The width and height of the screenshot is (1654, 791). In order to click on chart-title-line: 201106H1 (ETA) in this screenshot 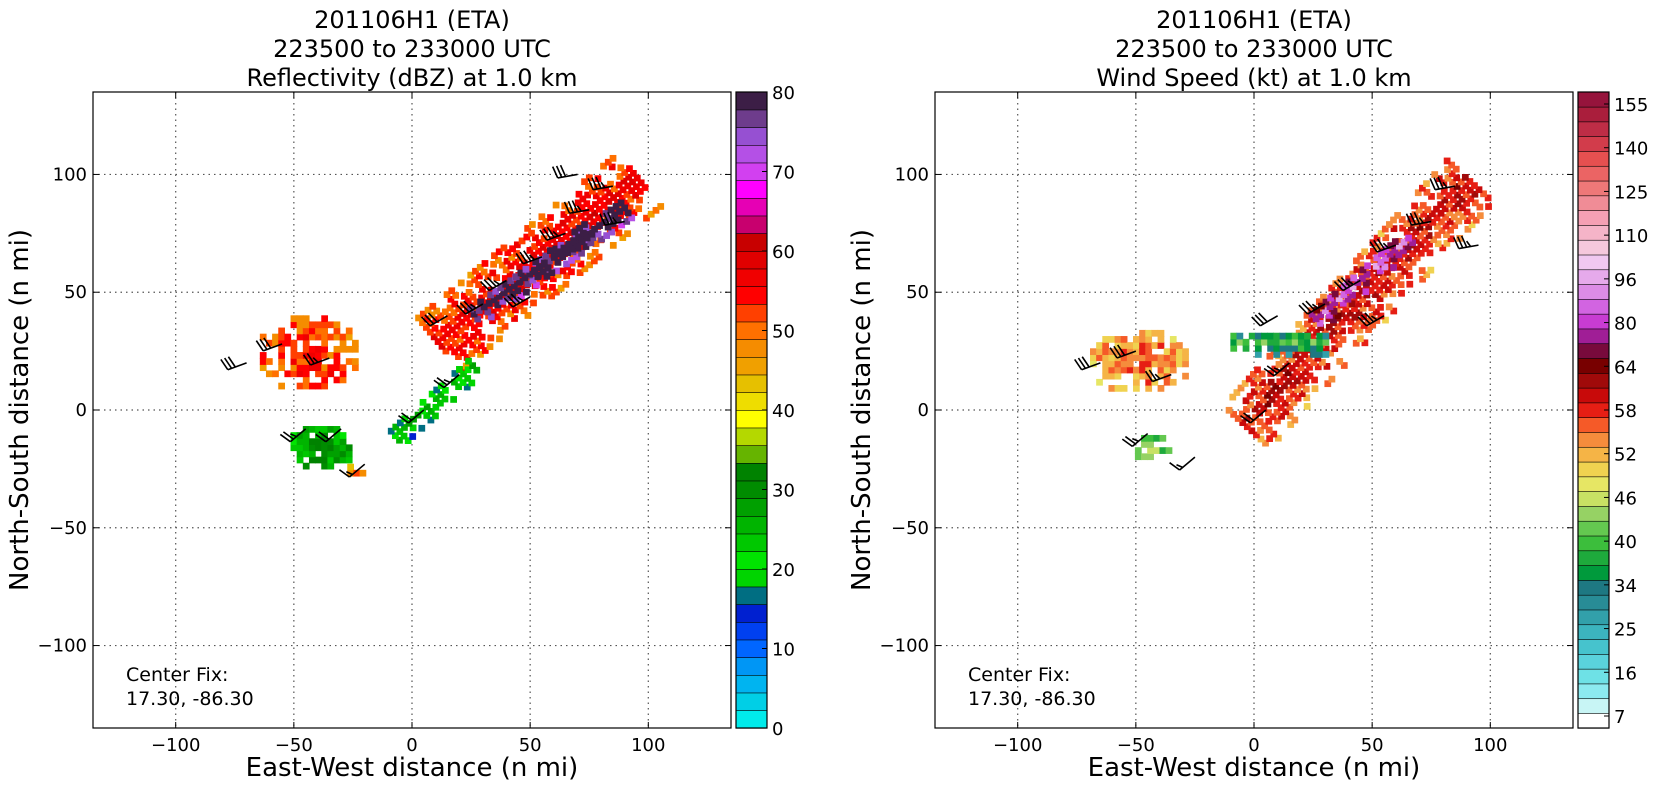, I will do `click(1254, 20)`.